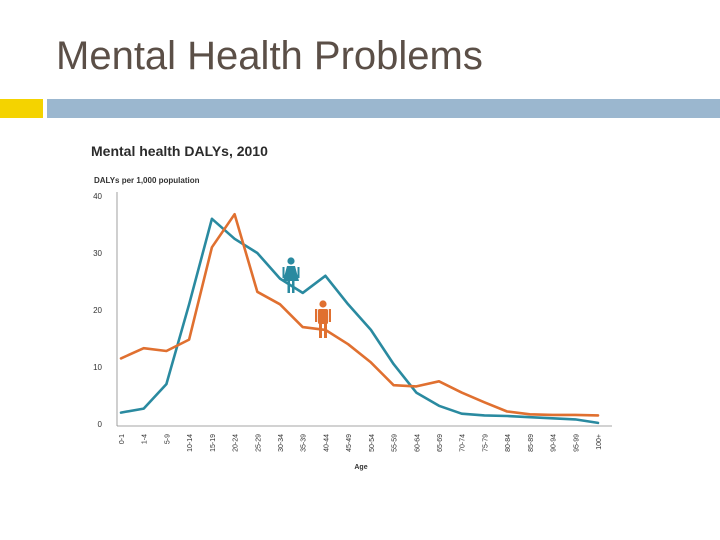 The width and height of the screenshot is (720, 540). Describe the element at coordinates (576, 443) in the screenshot. I see `x-tick-label: 95-99` at that location.